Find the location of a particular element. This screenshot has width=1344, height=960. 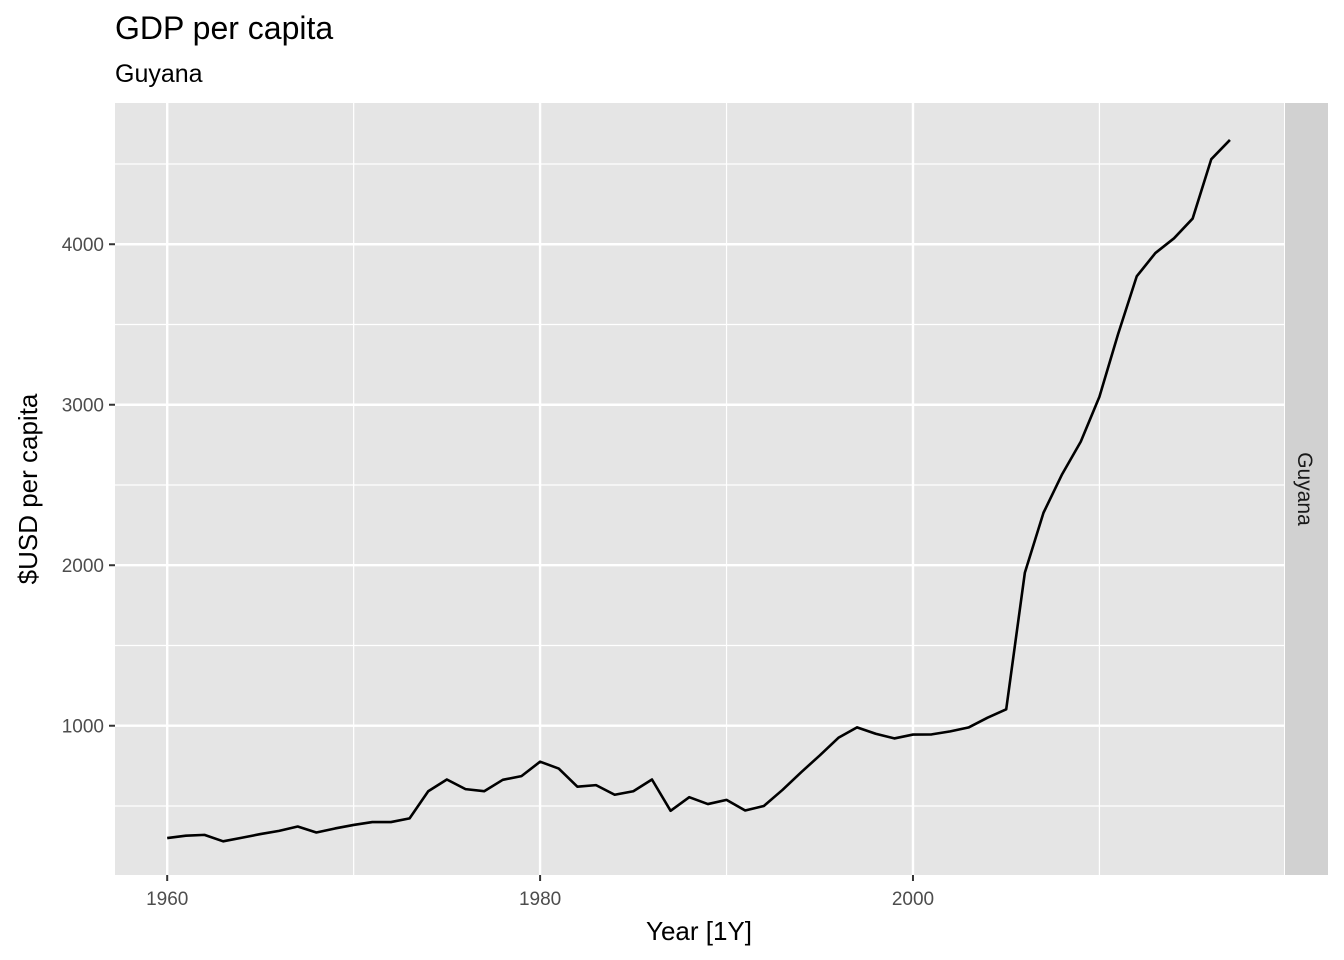

x-axis-title: Year [1Y] is located at coordinates (699, 931).